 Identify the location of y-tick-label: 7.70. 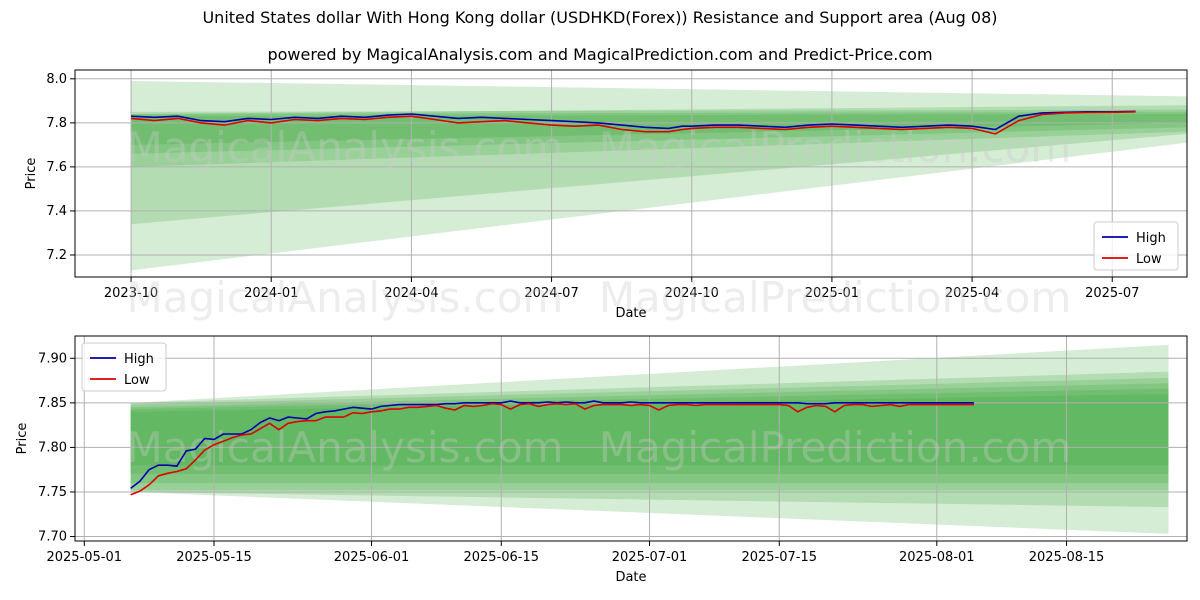
(52, 537).